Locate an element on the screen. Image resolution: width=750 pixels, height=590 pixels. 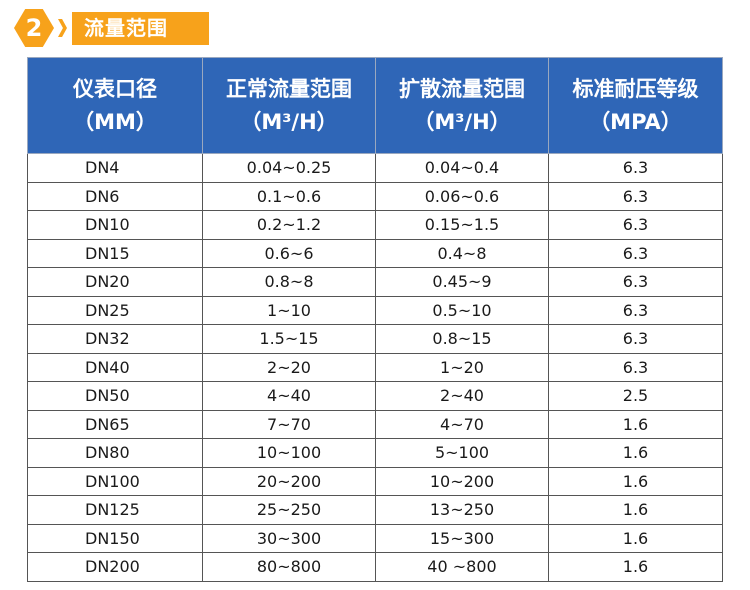
caliber-cell: DN40 is located at coordinates (115, 367).